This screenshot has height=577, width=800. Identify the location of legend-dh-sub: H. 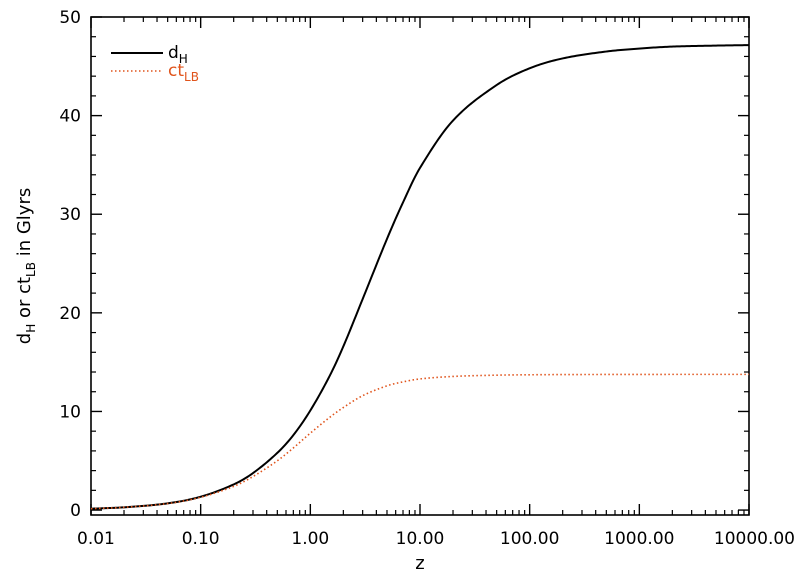
(183, 59).